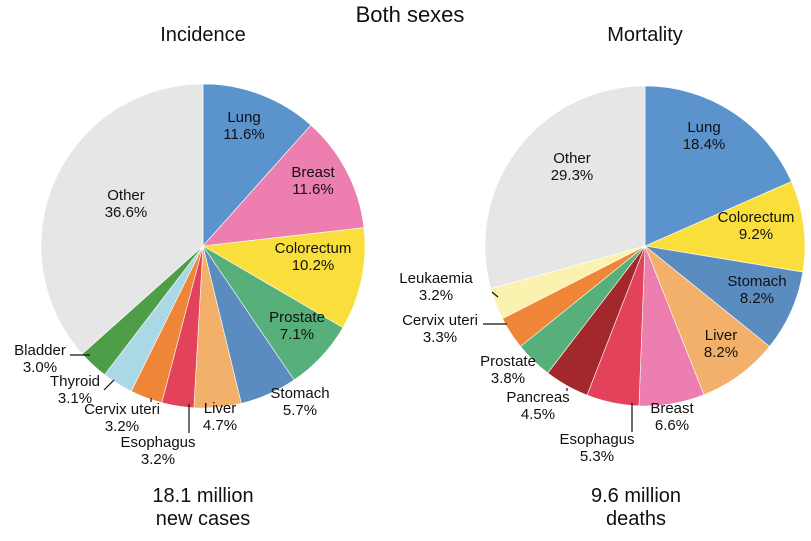  I want to click on incidence-label-breast: Breast, so click(313, 172).